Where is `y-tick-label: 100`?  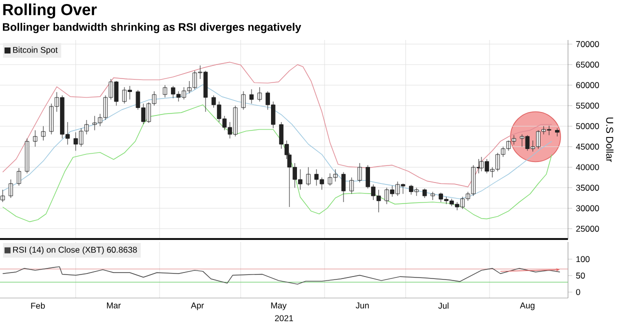 y-tick-label: 100 is located at coordinates (583, 259).